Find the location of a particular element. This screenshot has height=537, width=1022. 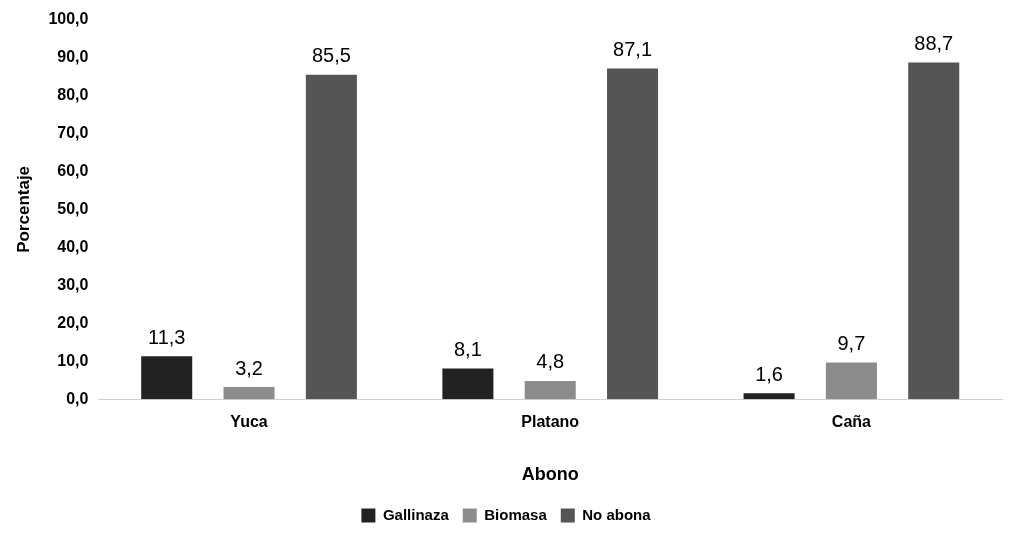

data-label: 3,2 is located at coordinates (249, 367).